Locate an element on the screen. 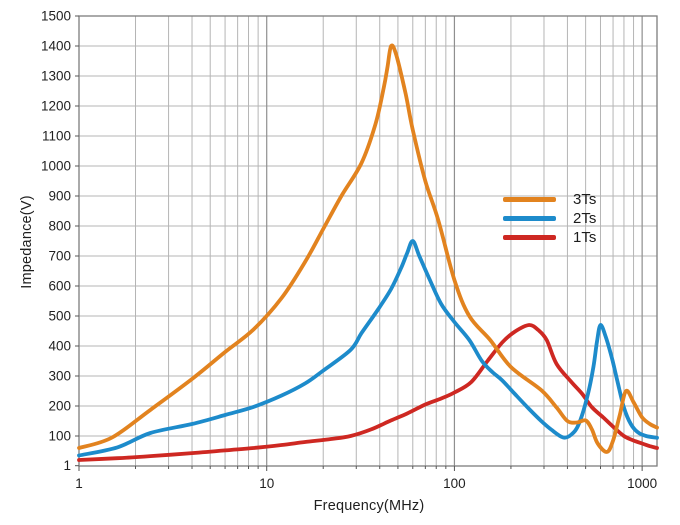  y-tick-label: 900 is located at coordinates (59, 196).